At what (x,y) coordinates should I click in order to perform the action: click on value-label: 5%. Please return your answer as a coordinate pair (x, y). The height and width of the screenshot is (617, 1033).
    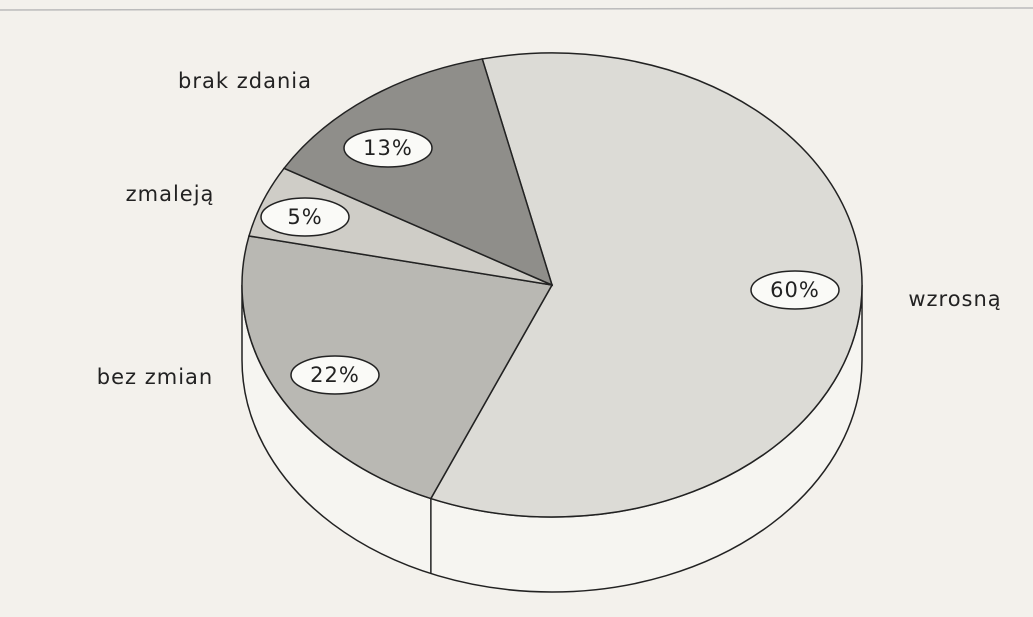
    Looking at the image, I should click on (304, 217).